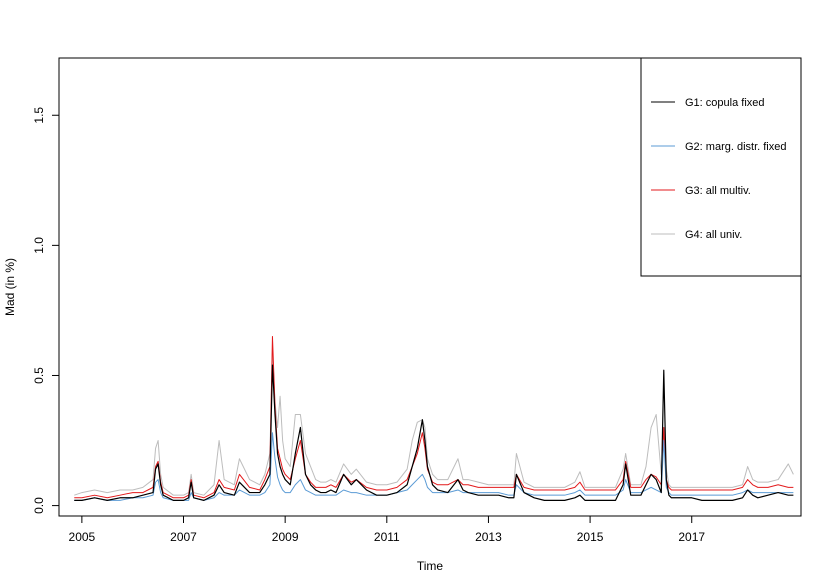 The image size is (830, 588). I want to click on x-tick-label: 2007, so click(183, 537).